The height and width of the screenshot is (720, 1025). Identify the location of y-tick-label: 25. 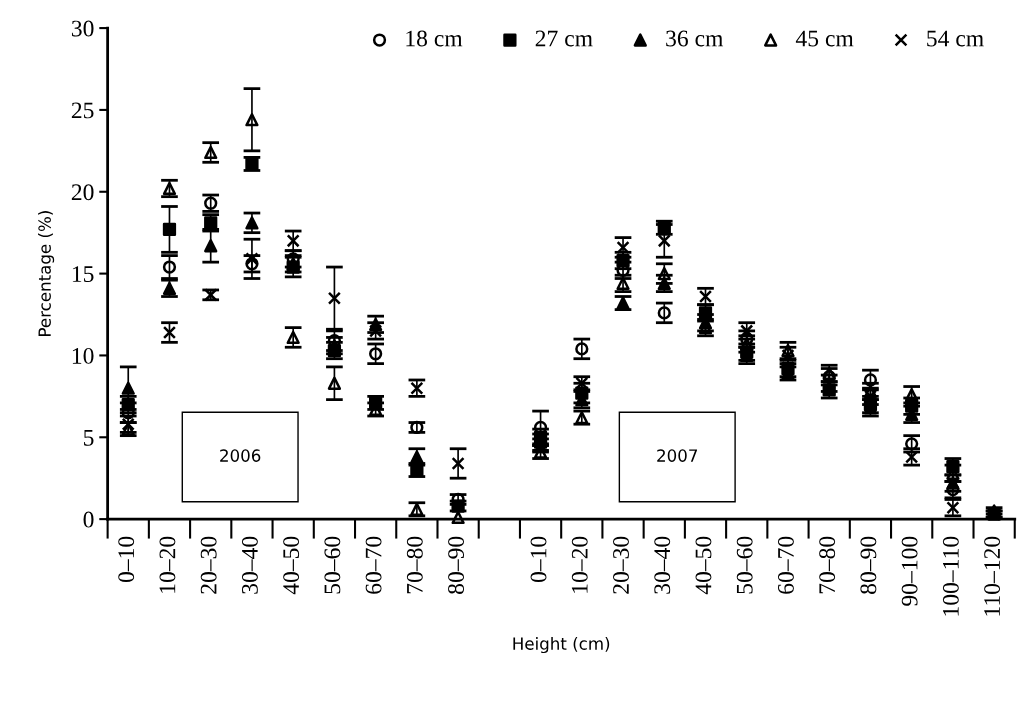
(82, 110).